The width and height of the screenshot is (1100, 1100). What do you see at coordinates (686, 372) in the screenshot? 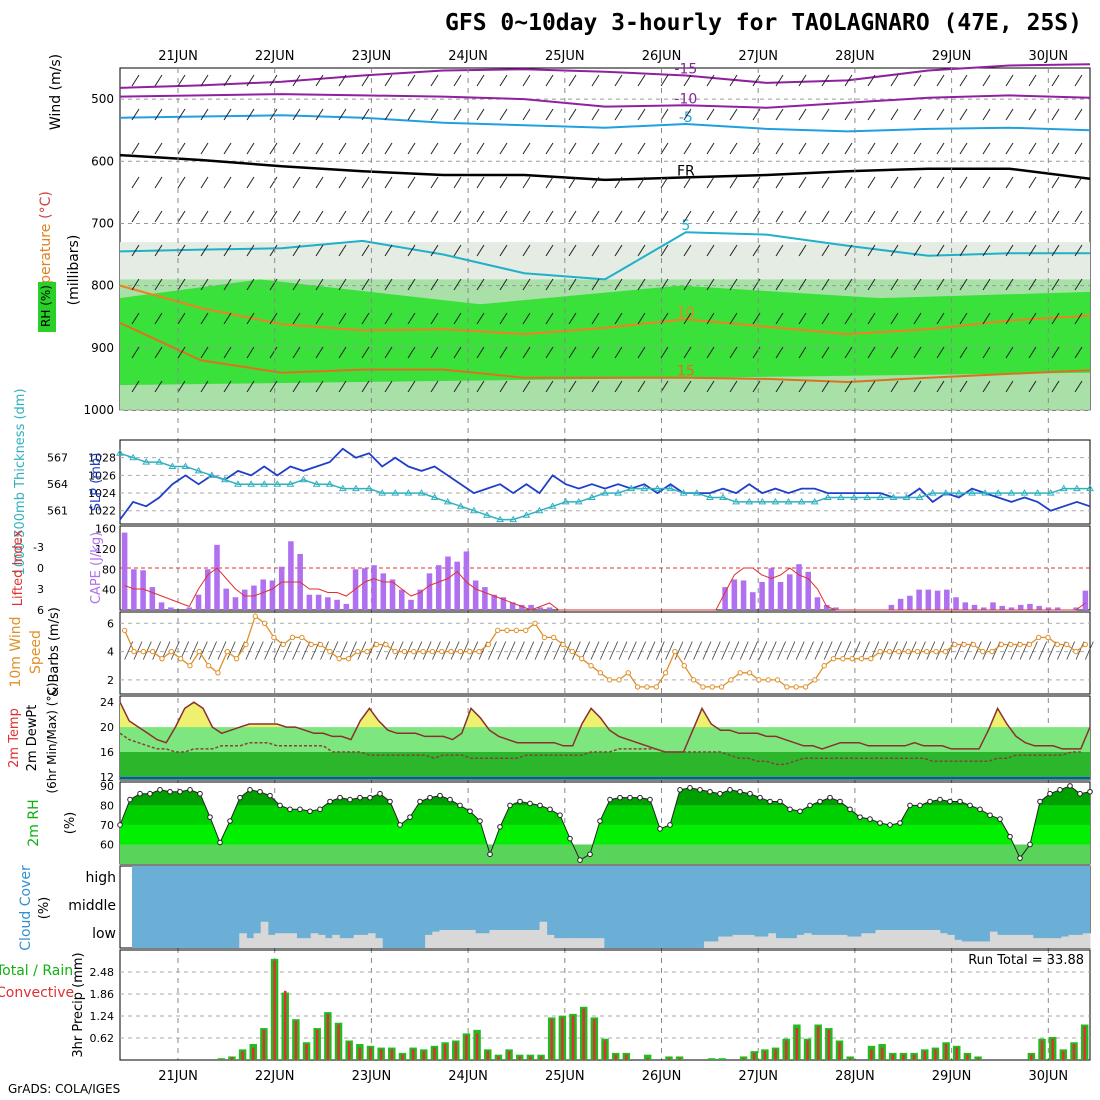
I see `isotherm-label: 15` at bounding box center [686, 372].